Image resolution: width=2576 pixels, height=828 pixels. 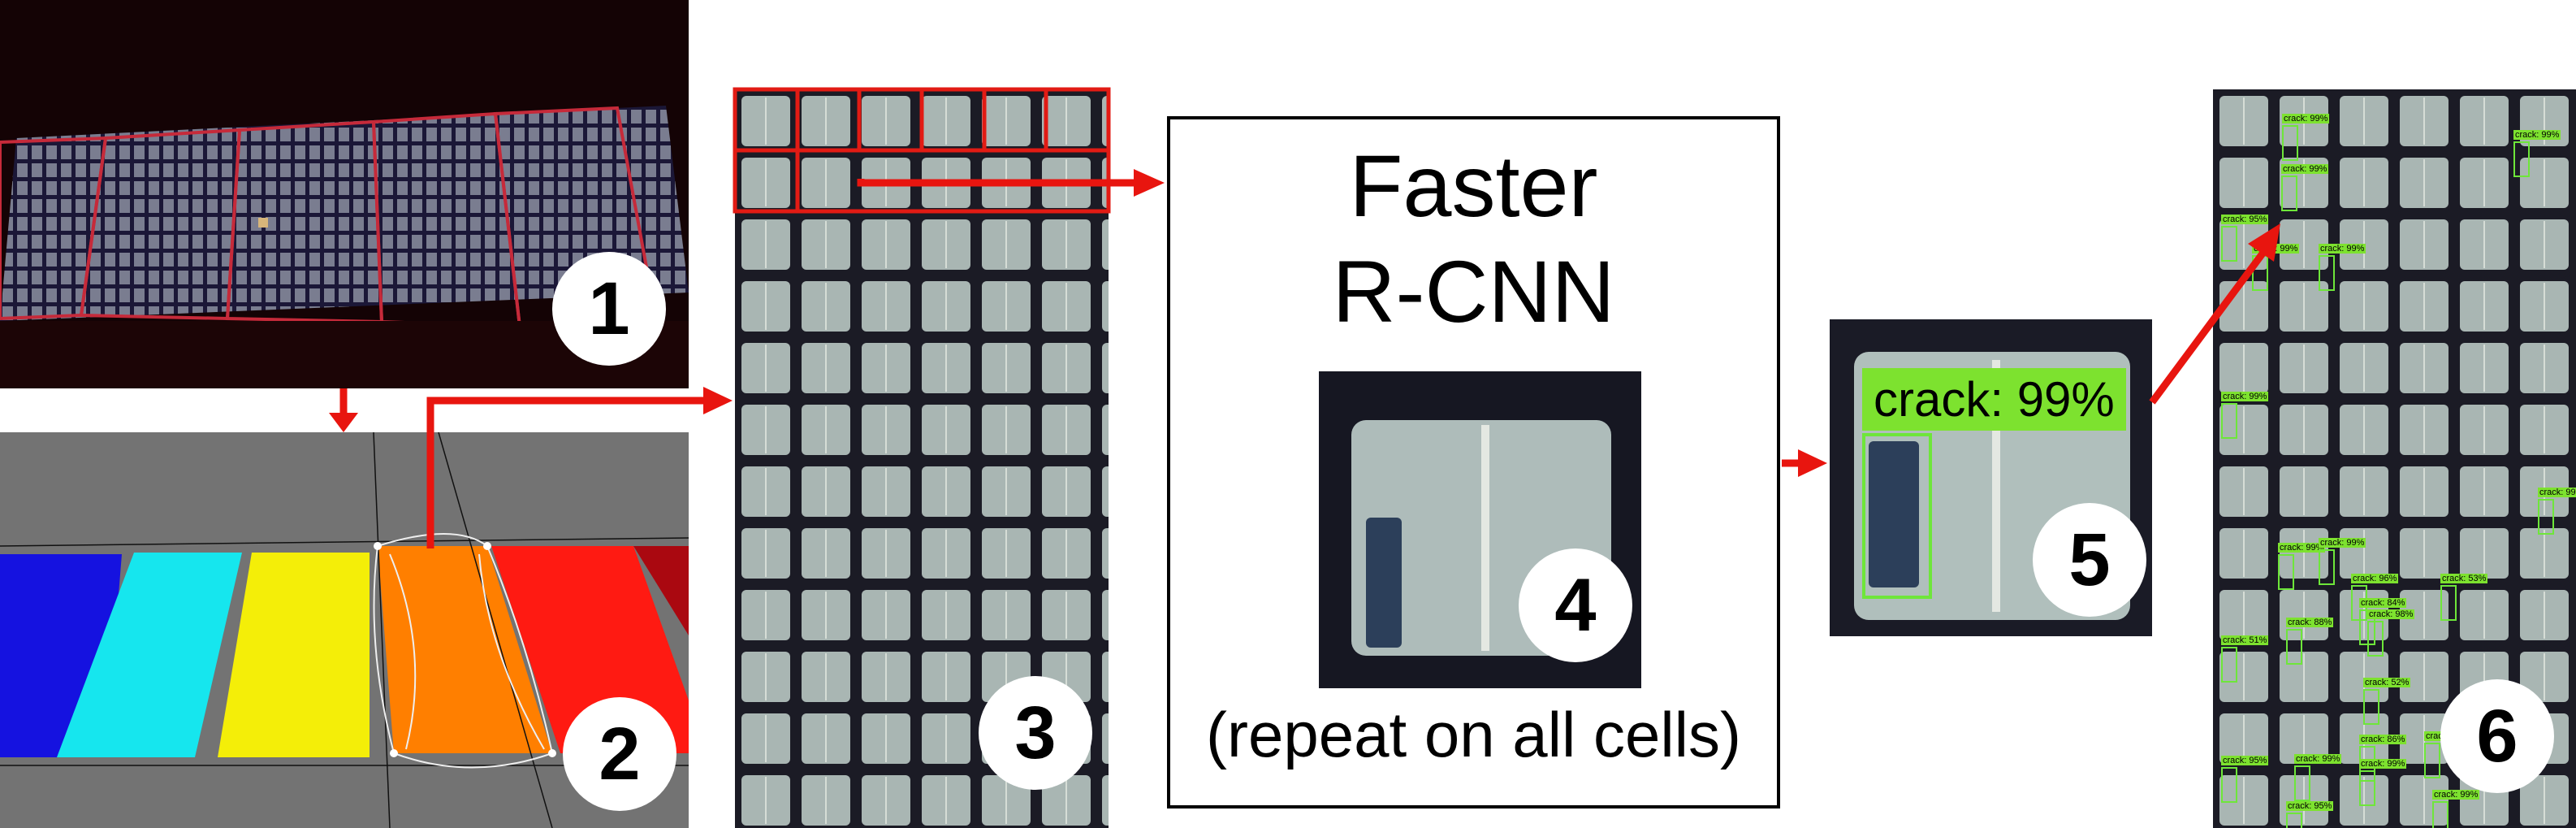 I want to click on cell-selection-highlight, so click(x=922, y=150).